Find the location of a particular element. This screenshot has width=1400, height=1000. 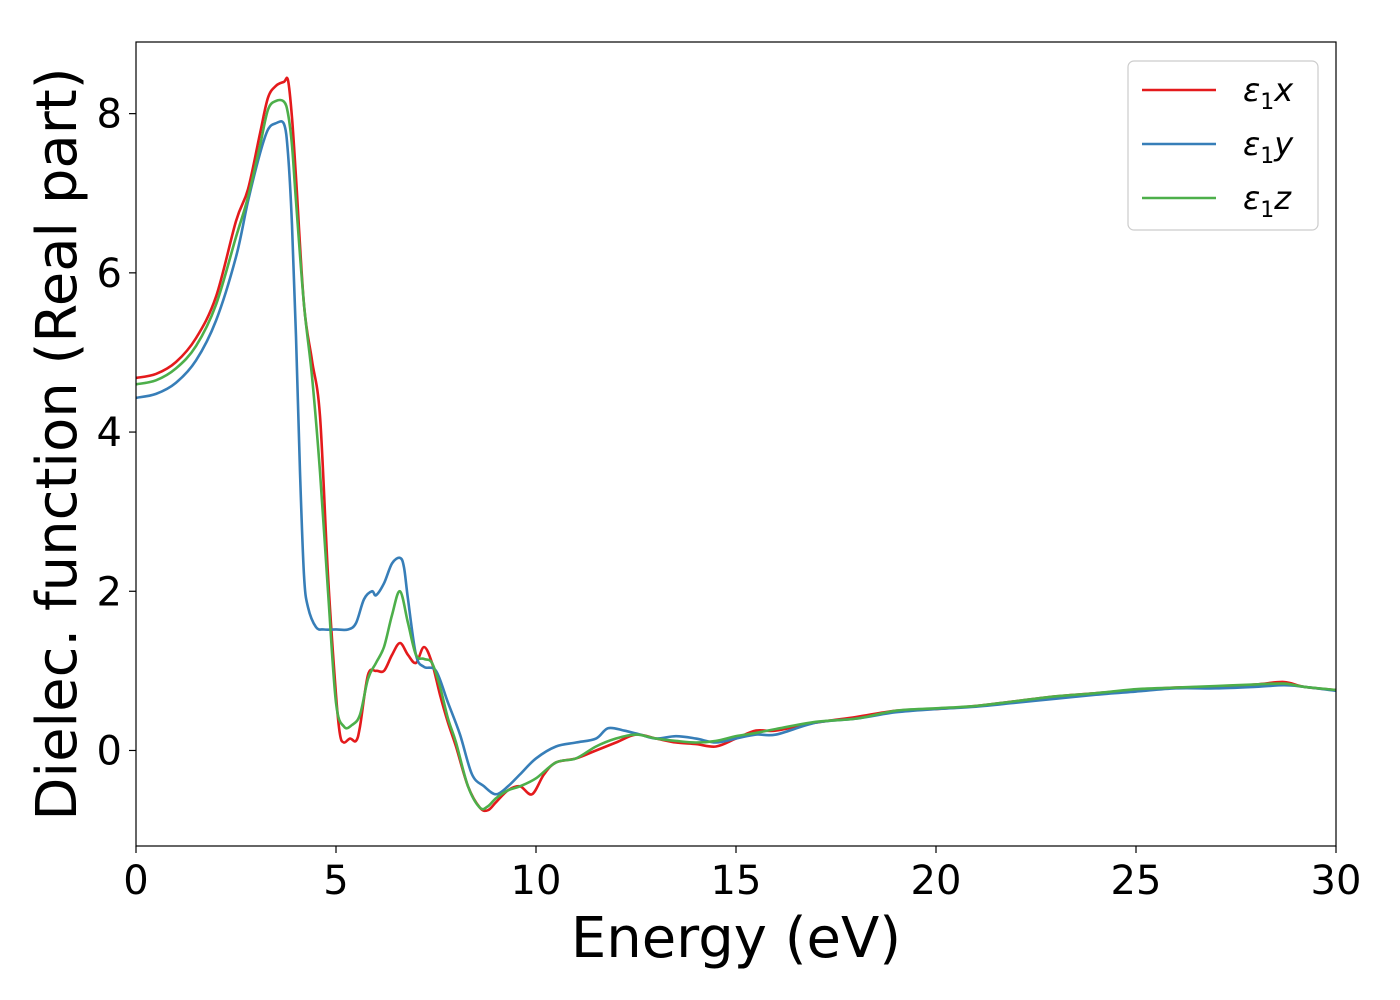

y-tick-label: 0 is located at coordinates (109, 751).